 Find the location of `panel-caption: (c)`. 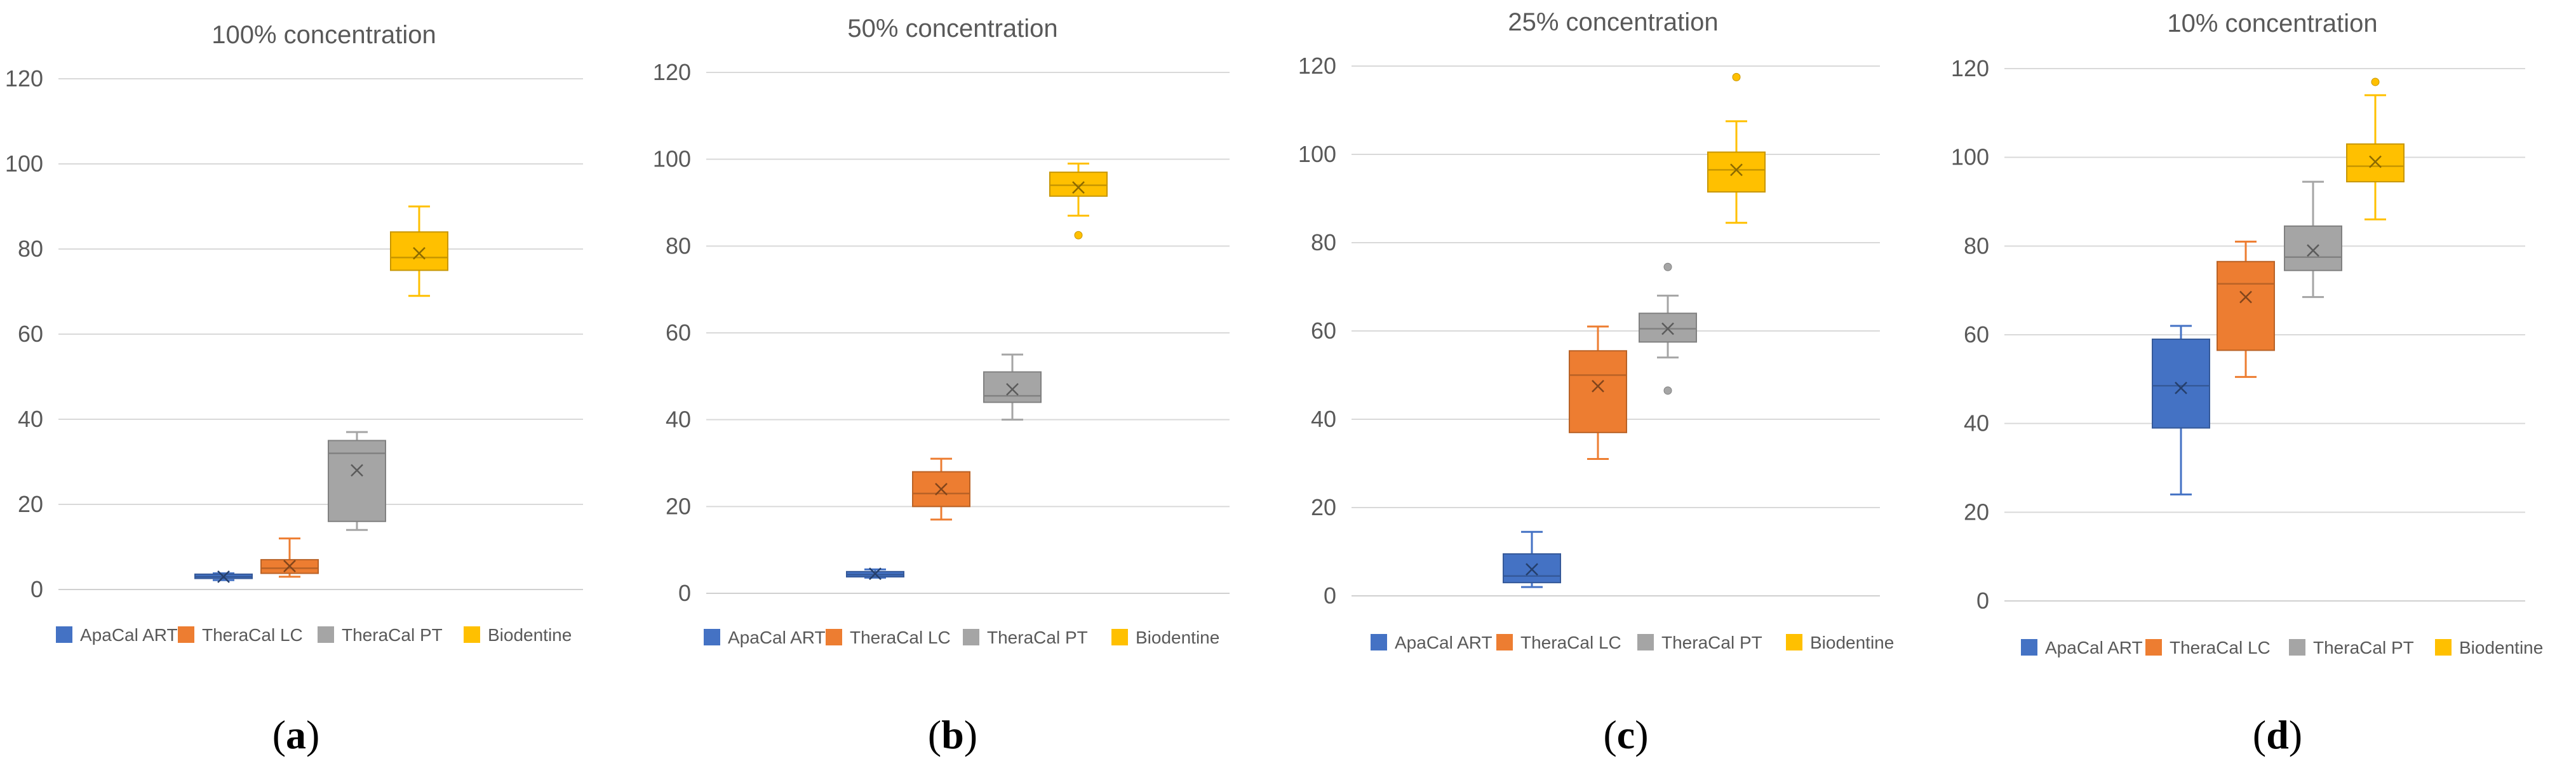

panel-caption: (c) is located at coordinates (1625, 734).